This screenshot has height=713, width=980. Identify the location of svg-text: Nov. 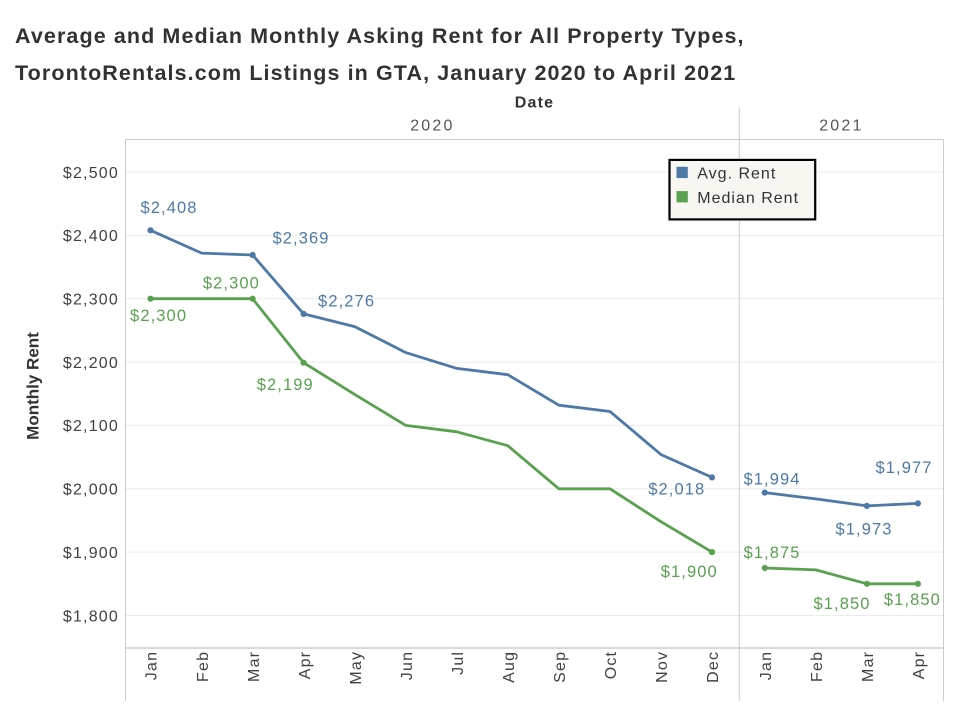
(662, 667).